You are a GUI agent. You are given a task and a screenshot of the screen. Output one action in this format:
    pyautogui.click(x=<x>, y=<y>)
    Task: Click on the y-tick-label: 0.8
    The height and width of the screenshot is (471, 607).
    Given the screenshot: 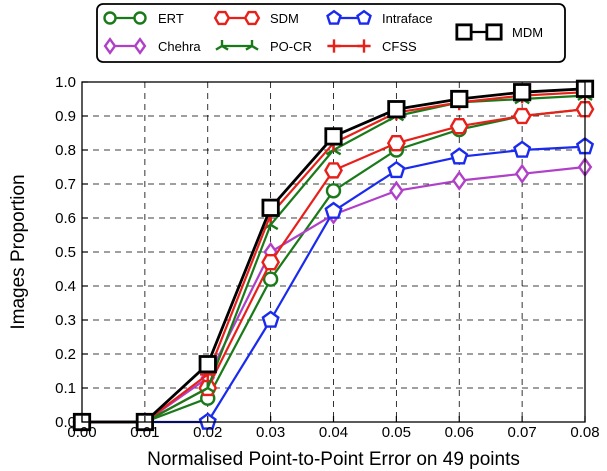 What is the action you would take?
    pyautogui.click(x=65, y=150)
    